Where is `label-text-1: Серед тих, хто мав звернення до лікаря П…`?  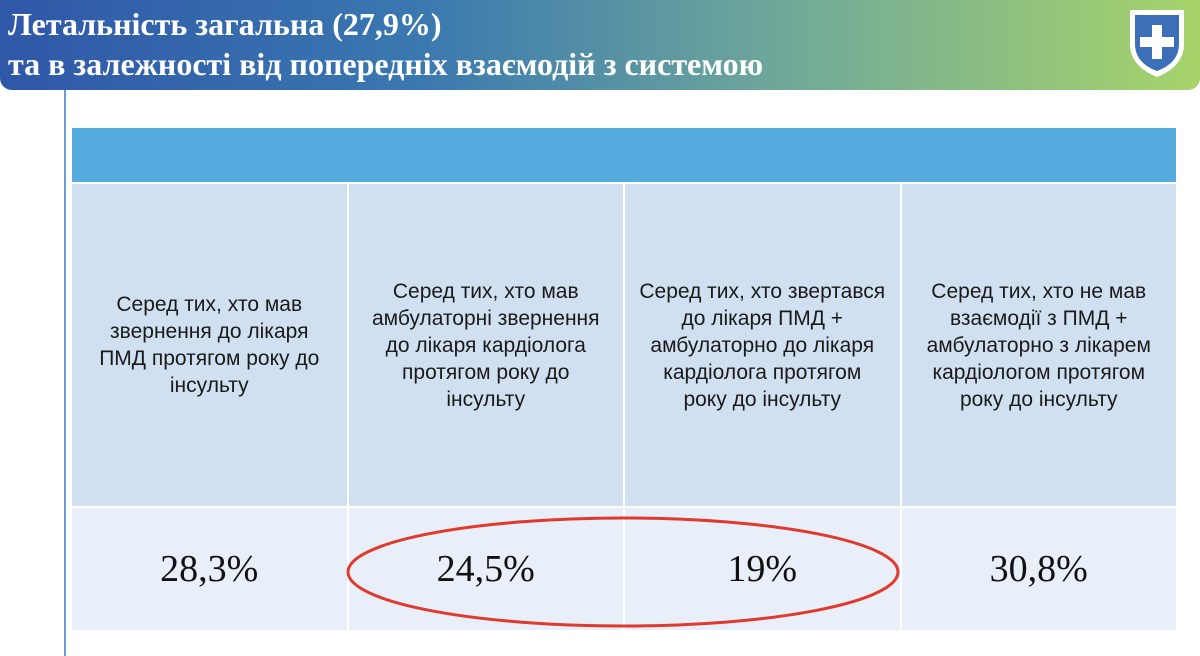 label-text-1: Серед тих, хто мав звернення до лікаря П… is located at coordinates (209, 345).